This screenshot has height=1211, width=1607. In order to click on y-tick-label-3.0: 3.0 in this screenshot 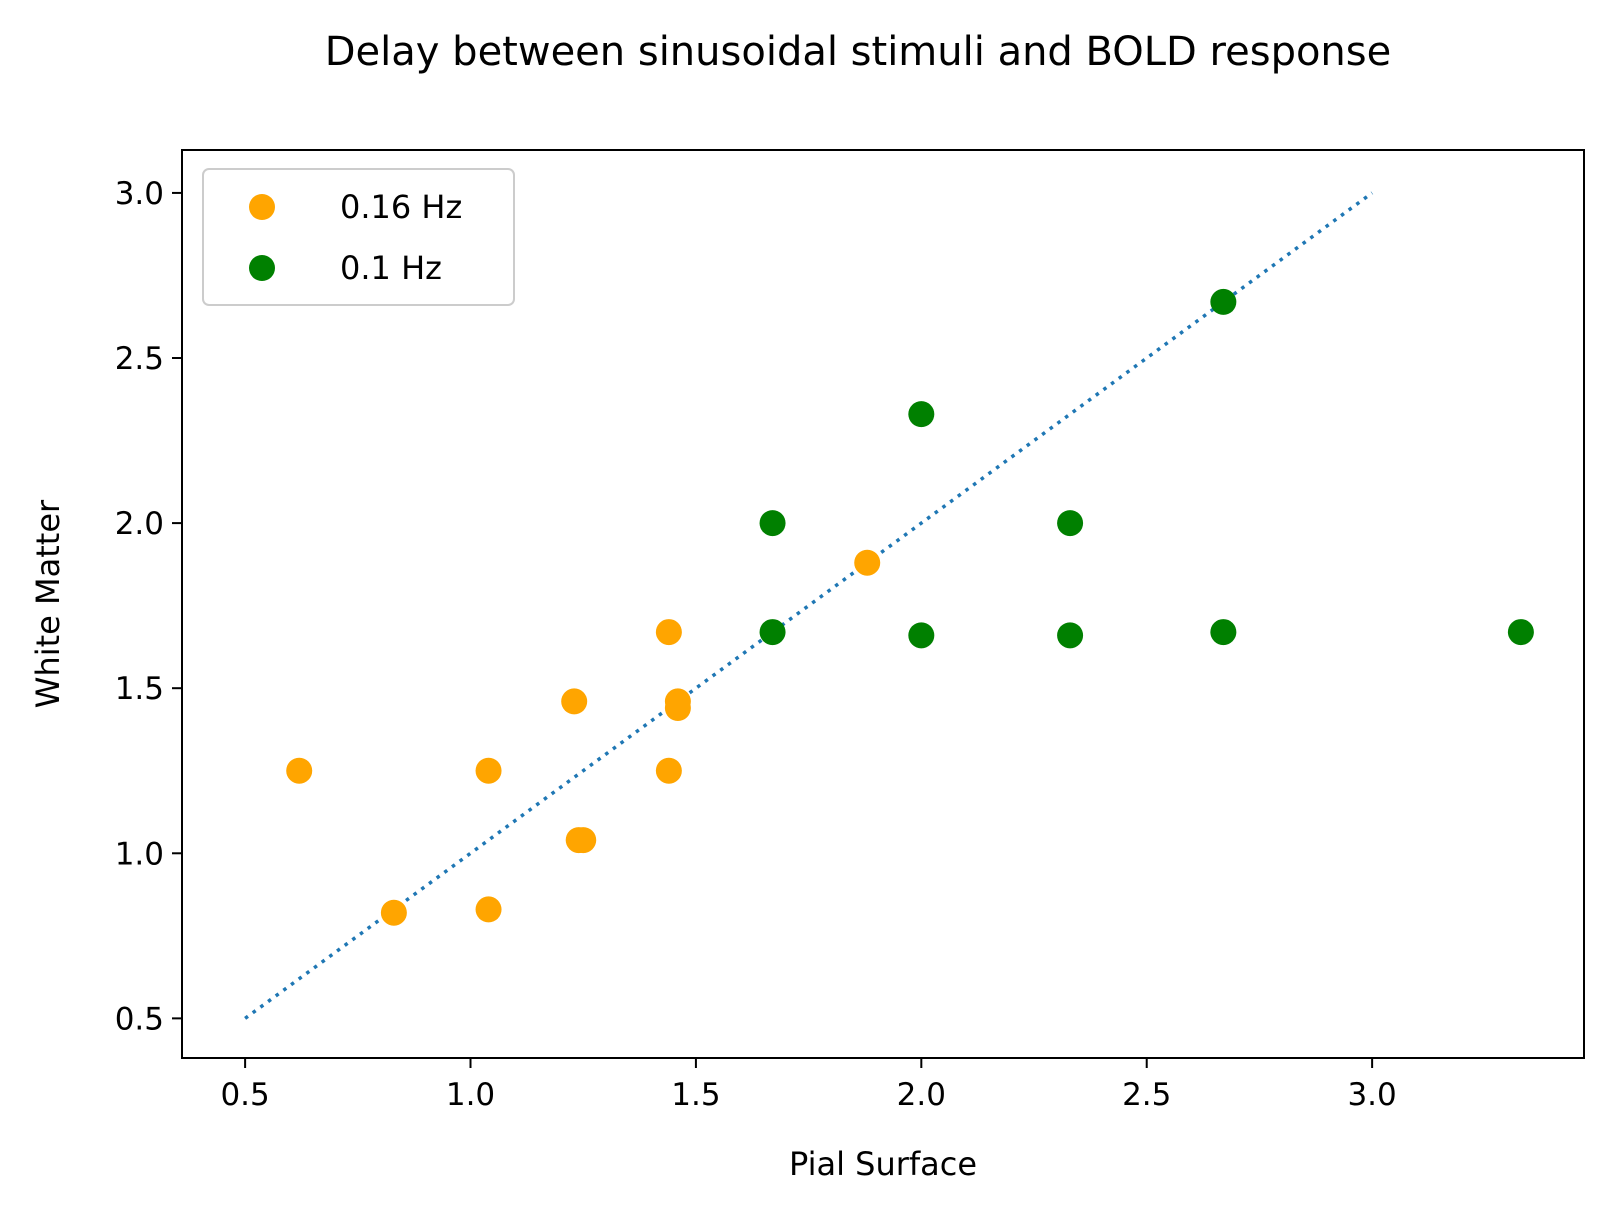, I will do `click(139, 194)`.